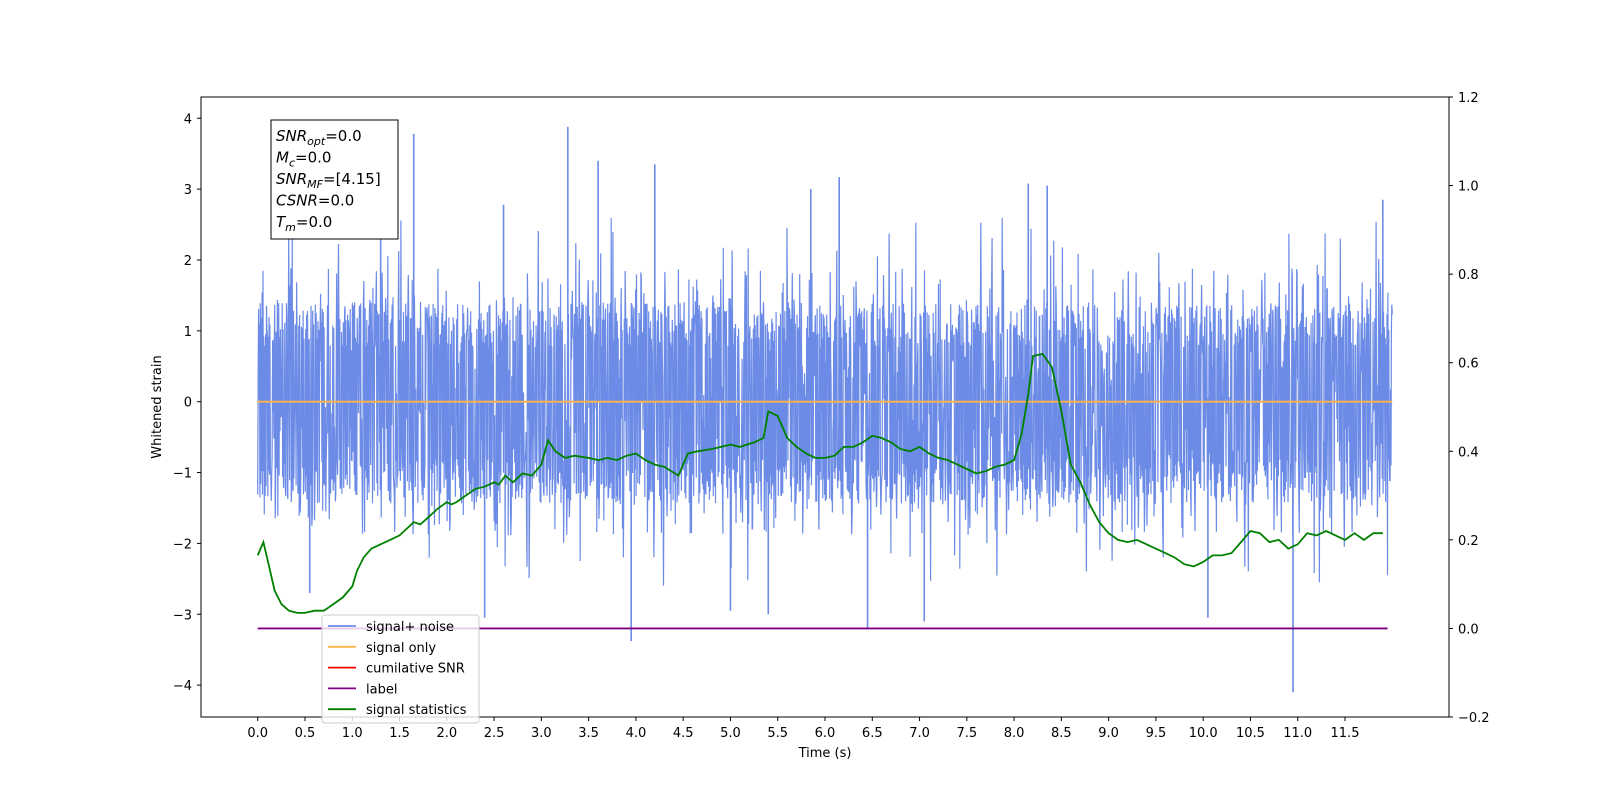 This screenshot has height=800, width=1600. Describe the element at coordinates (1061, 733) in the screenshot. I see `x-tick-label: 8.5` at that location.